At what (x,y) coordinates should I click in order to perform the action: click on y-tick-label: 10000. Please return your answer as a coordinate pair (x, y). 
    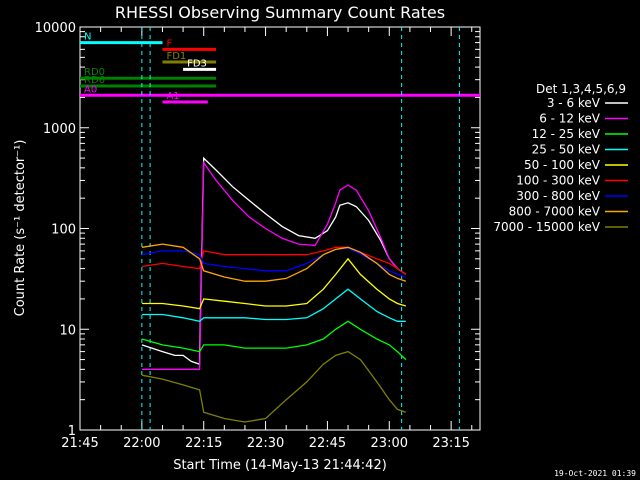
    Looking at the image, I should click on (55, 28).